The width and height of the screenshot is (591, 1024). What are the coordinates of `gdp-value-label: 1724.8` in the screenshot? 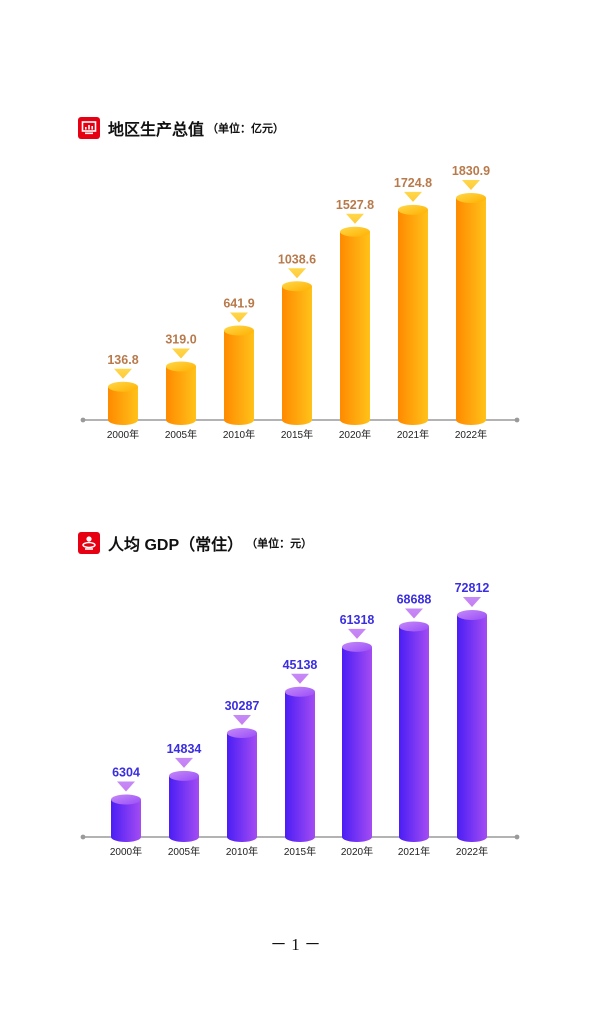 It's located at (413, 183).